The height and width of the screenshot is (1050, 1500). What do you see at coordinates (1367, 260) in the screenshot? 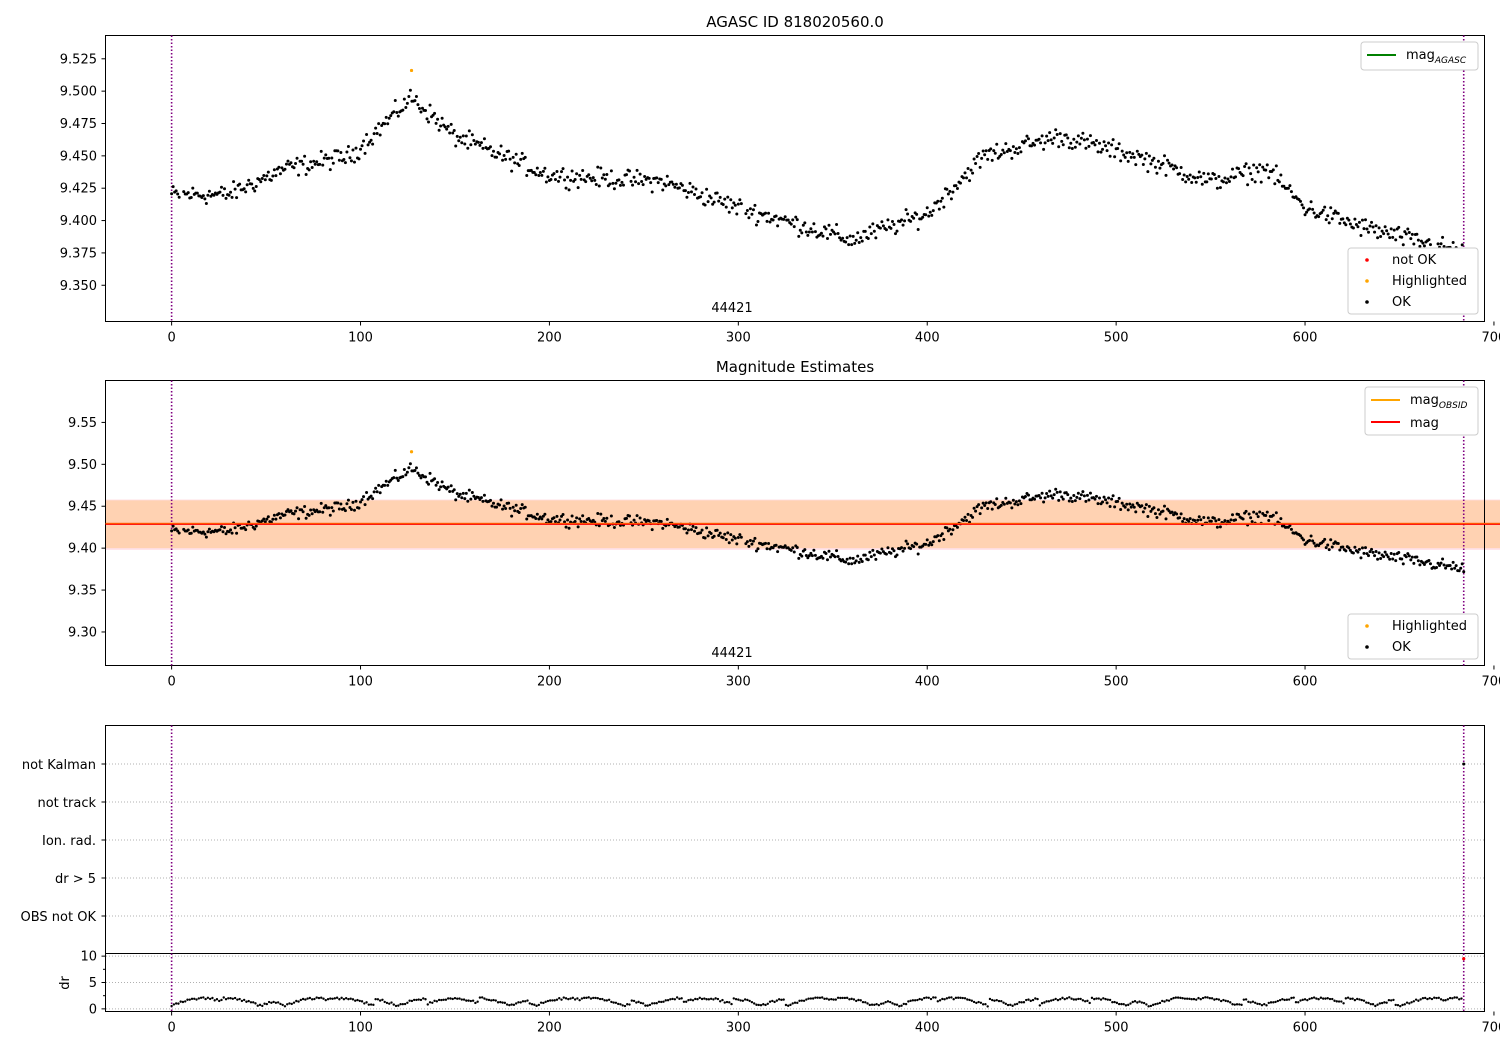
I see `legend-marker-not-ok` at bounding box center [1367, 260].